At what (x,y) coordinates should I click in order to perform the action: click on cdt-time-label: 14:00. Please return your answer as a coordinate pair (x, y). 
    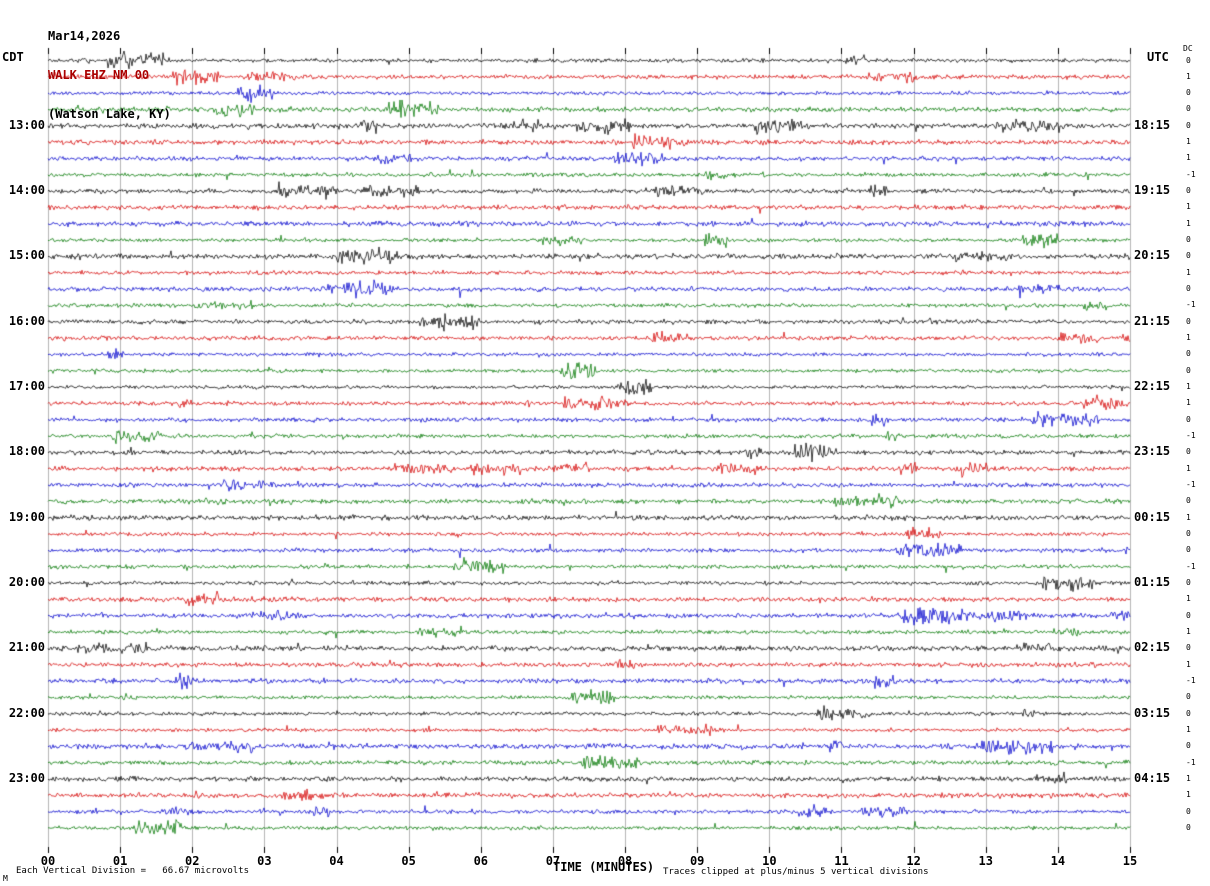
    Looking at the image, I should click on (26, 190).